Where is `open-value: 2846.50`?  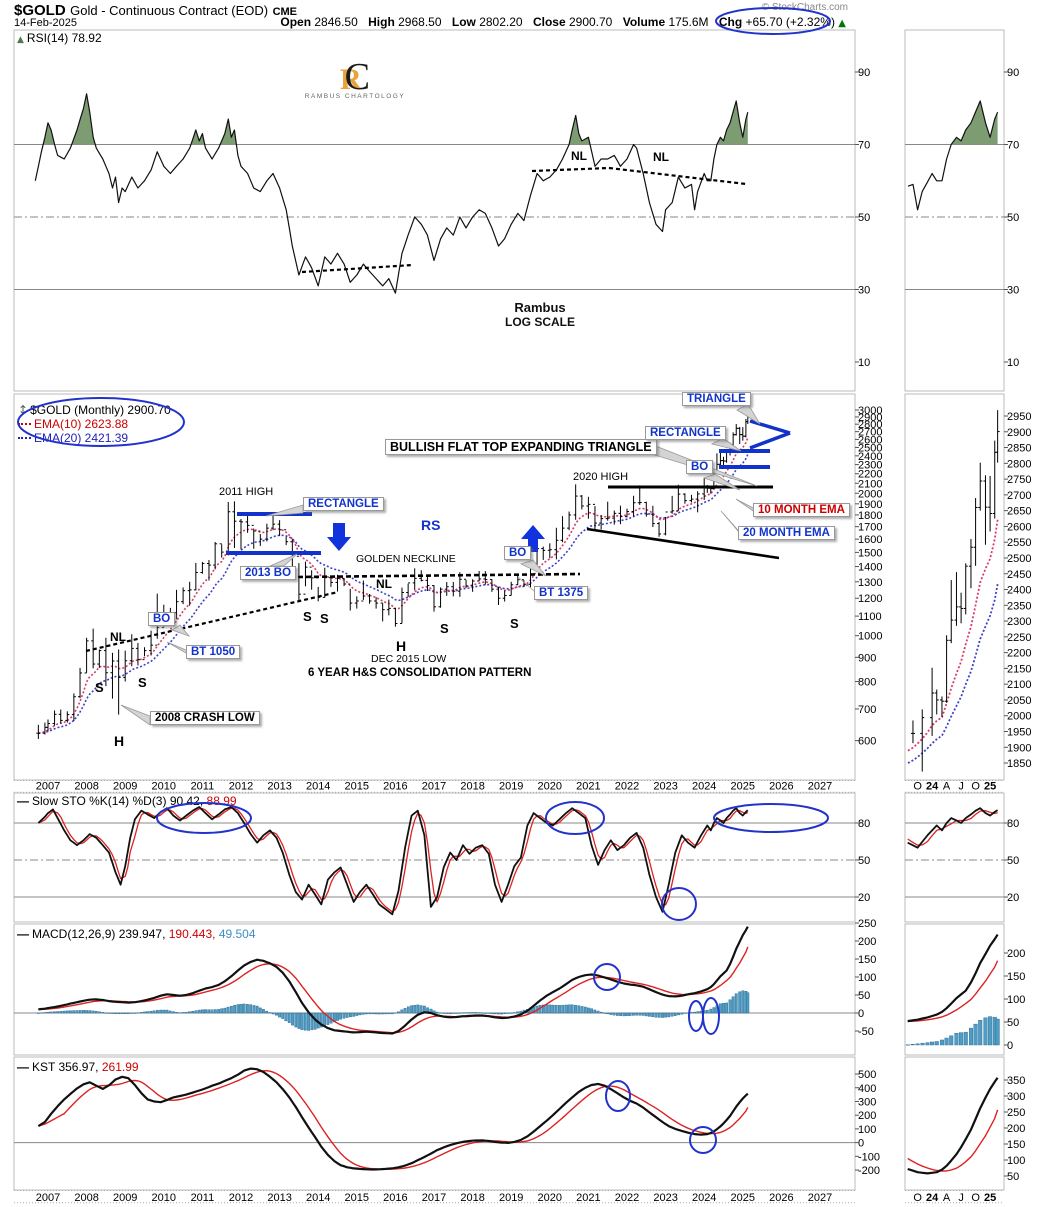 open-value: 2846.50 is located at coordinates (336, 22).